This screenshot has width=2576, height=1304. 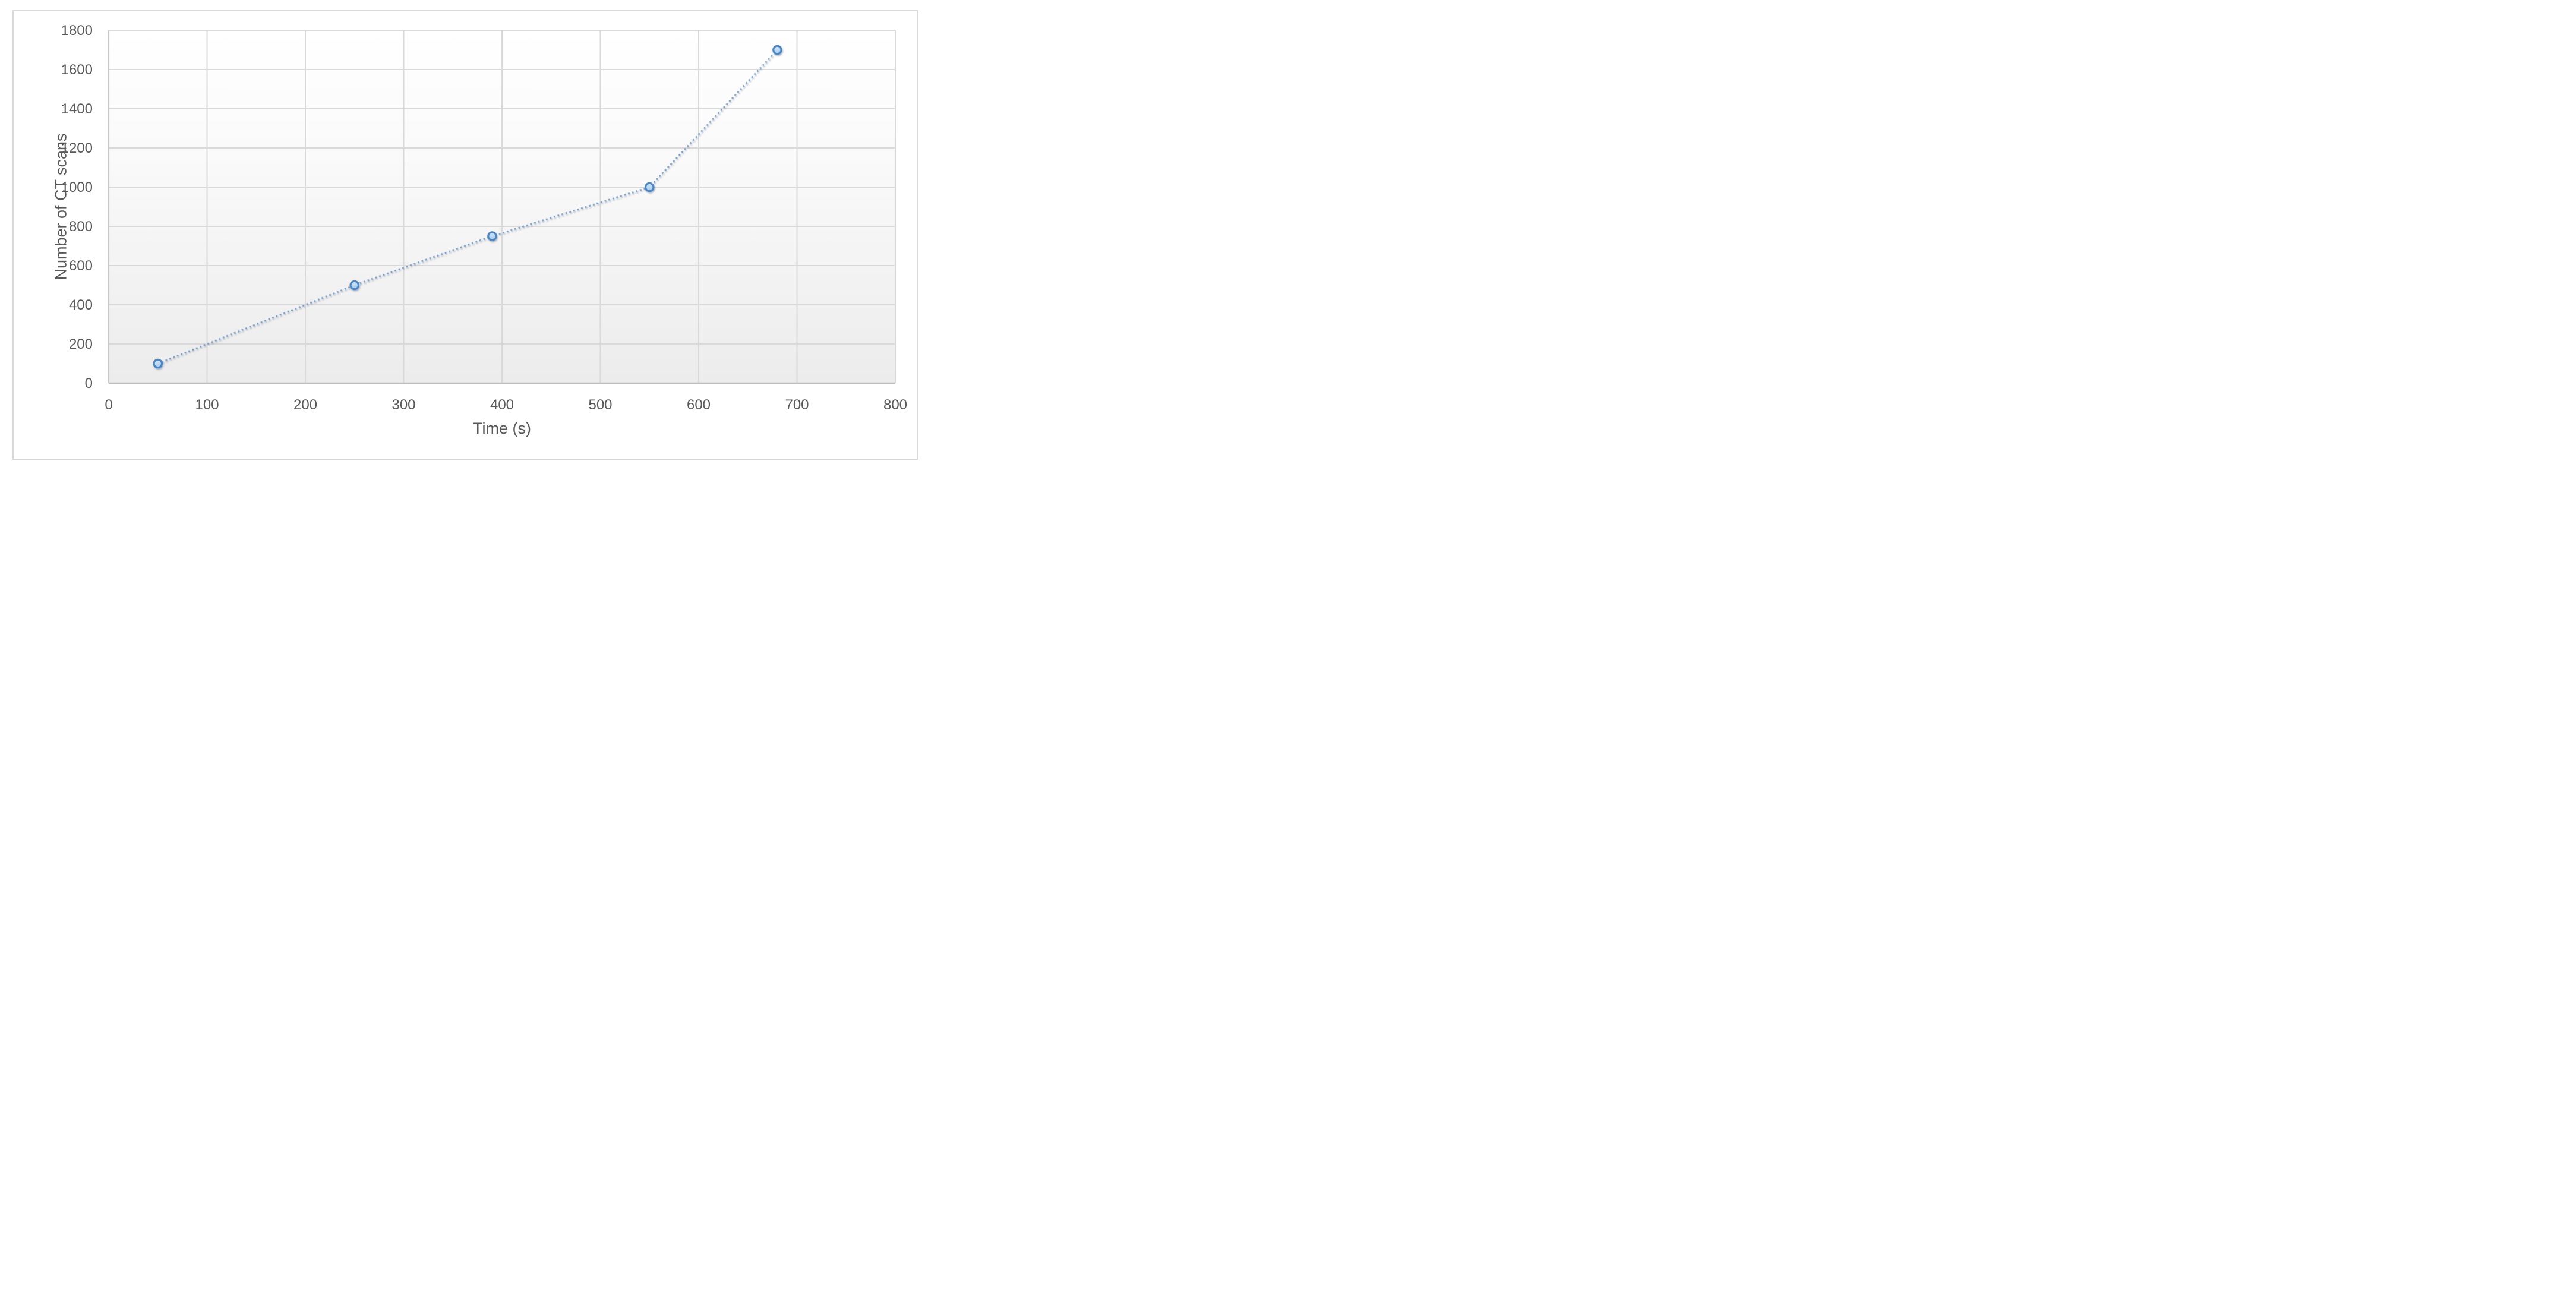 What do you see at coordinates (305, 405) in the screenshot?
I see `x-tick-label: 200` at bounding box center [305, 405].